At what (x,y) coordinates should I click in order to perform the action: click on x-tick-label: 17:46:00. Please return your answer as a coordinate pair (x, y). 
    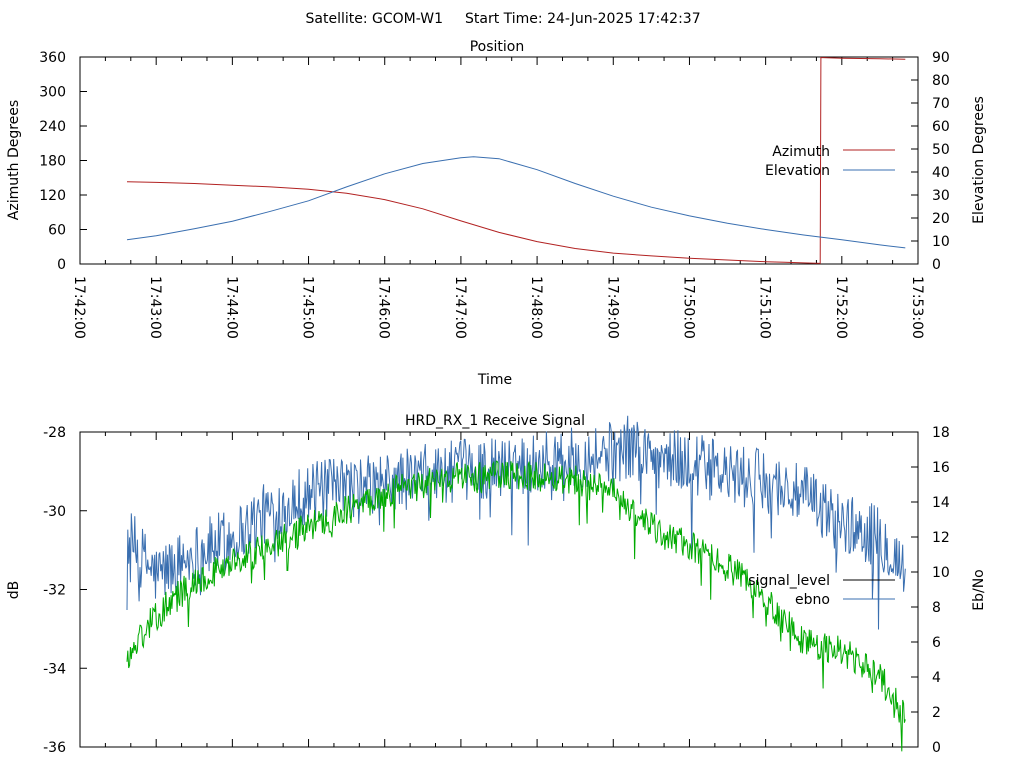
    Looking at the image, I should click on (384, 307).